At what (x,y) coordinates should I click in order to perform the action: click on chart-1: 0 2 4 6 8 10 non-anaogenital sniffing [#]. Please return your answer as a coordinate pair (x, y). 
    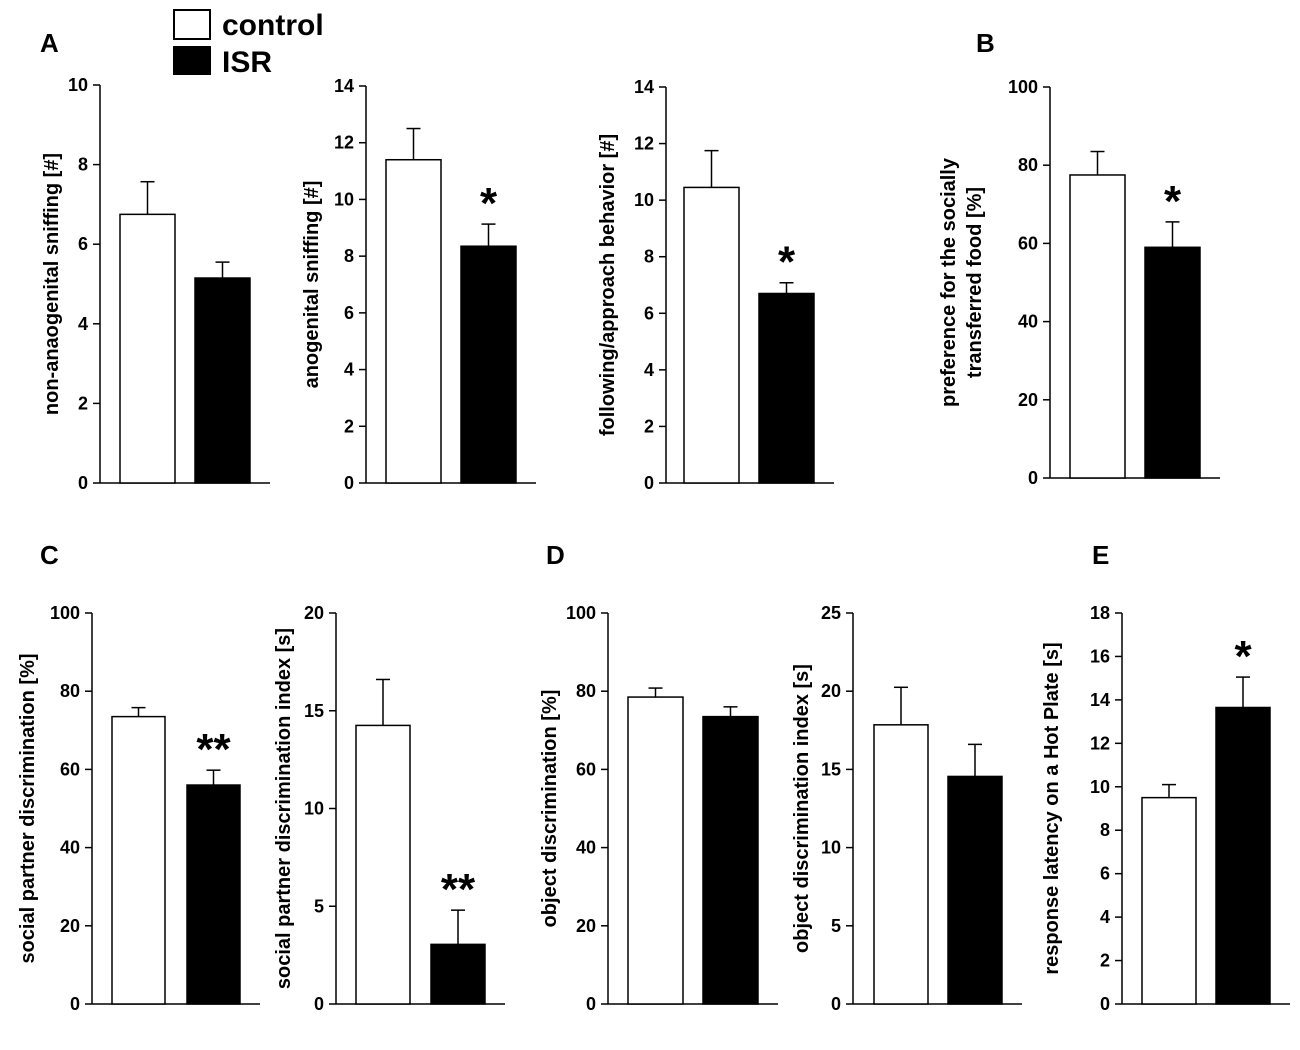
    Looking at the image, I should click on (155, 284).